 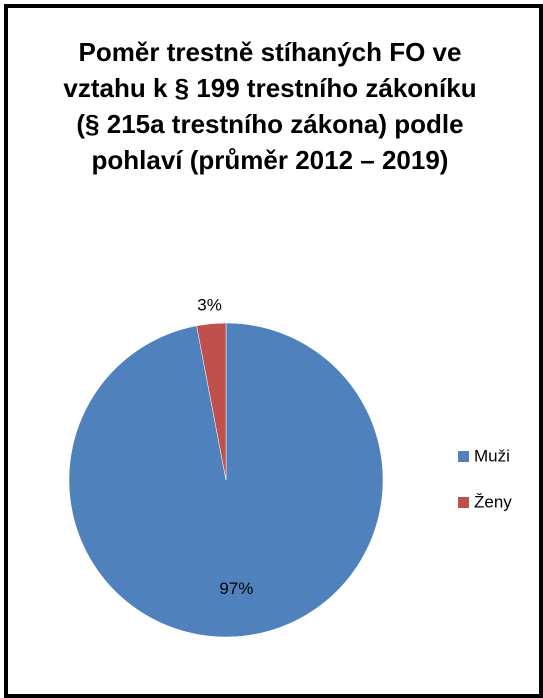 I want to click on legend-label: Muži, so click(x=492, y=455).